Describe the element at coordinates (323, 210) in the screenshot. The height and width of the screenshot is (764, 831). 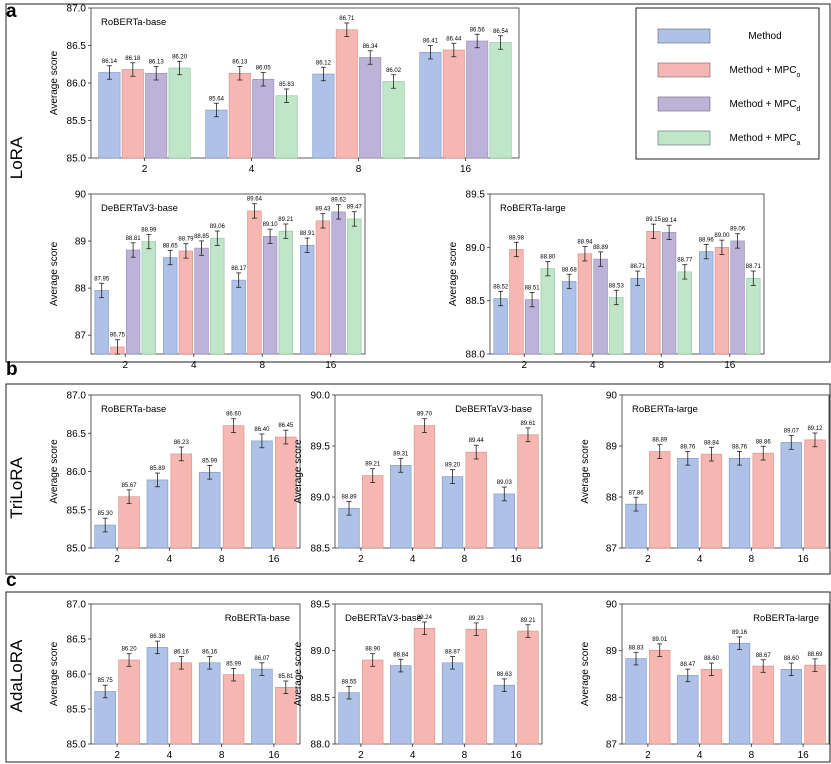
I see `data-label: 89.43` at that location.